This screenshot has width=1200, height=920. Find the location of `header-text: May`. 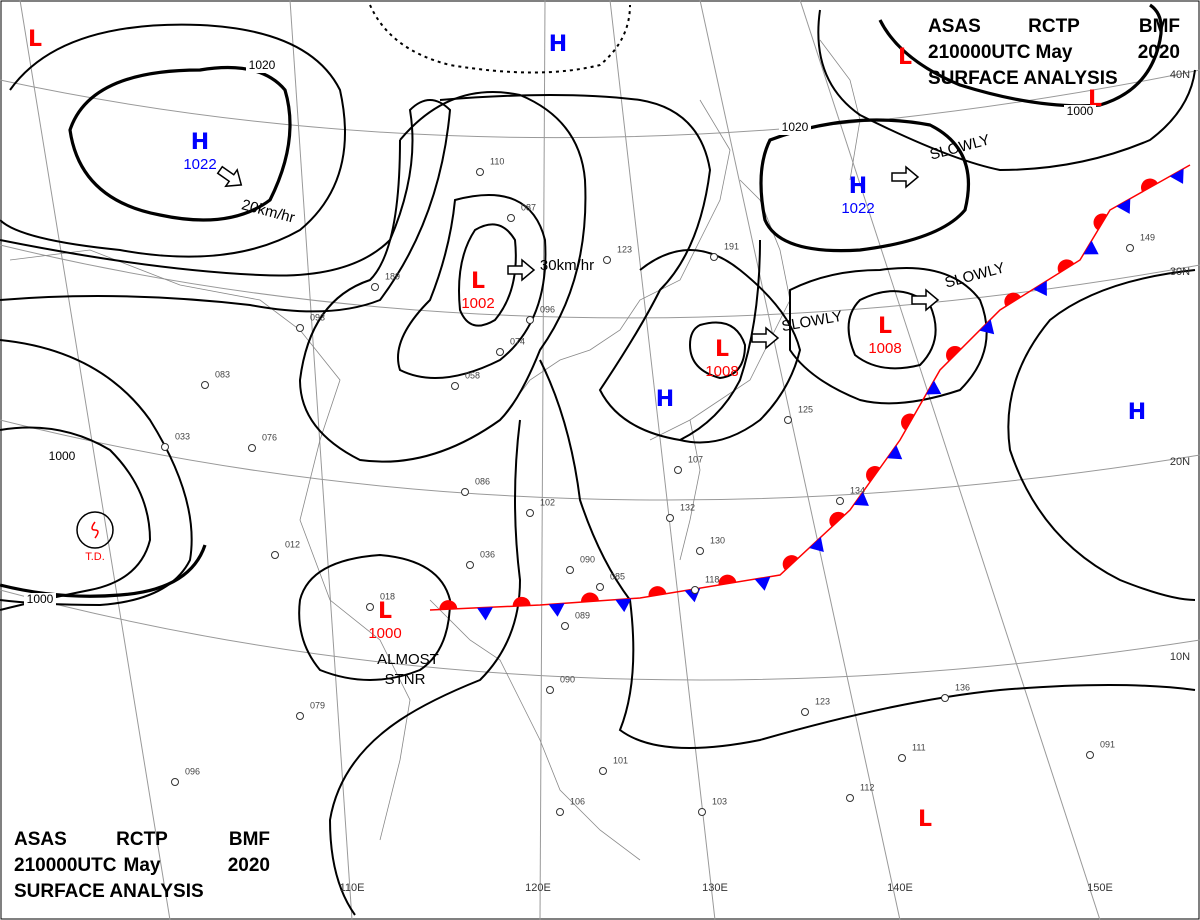

header-text: May is located at coordinates (1054, 52).